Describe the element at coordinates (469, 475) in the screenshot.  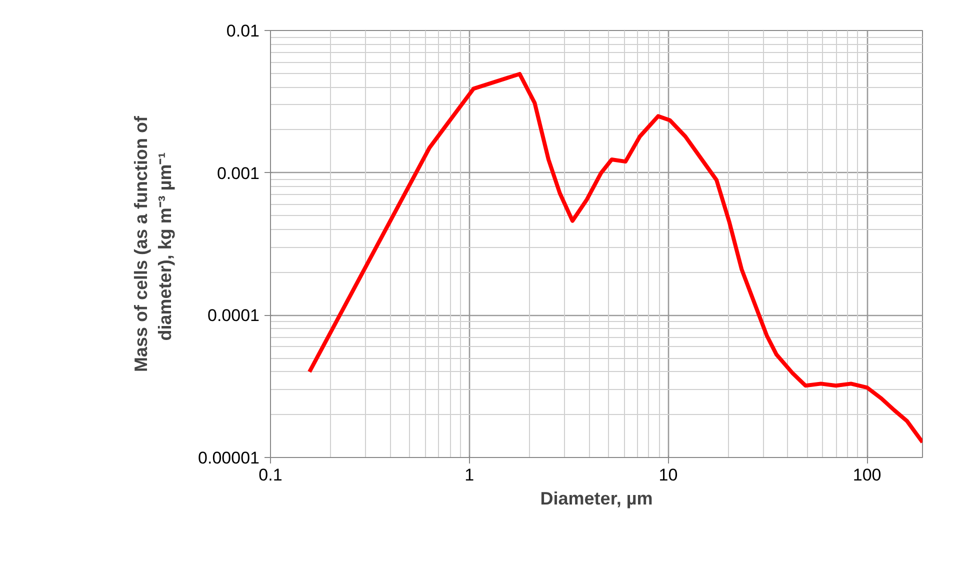
I see `x-tick-label: 1` at that location.